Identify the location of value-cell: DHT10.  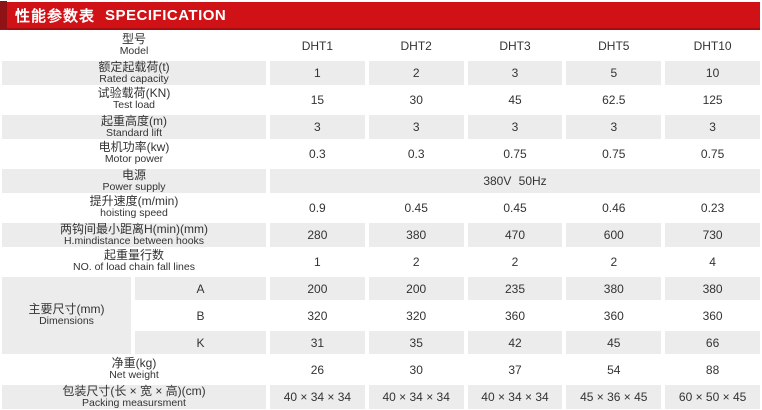
(712, 45).